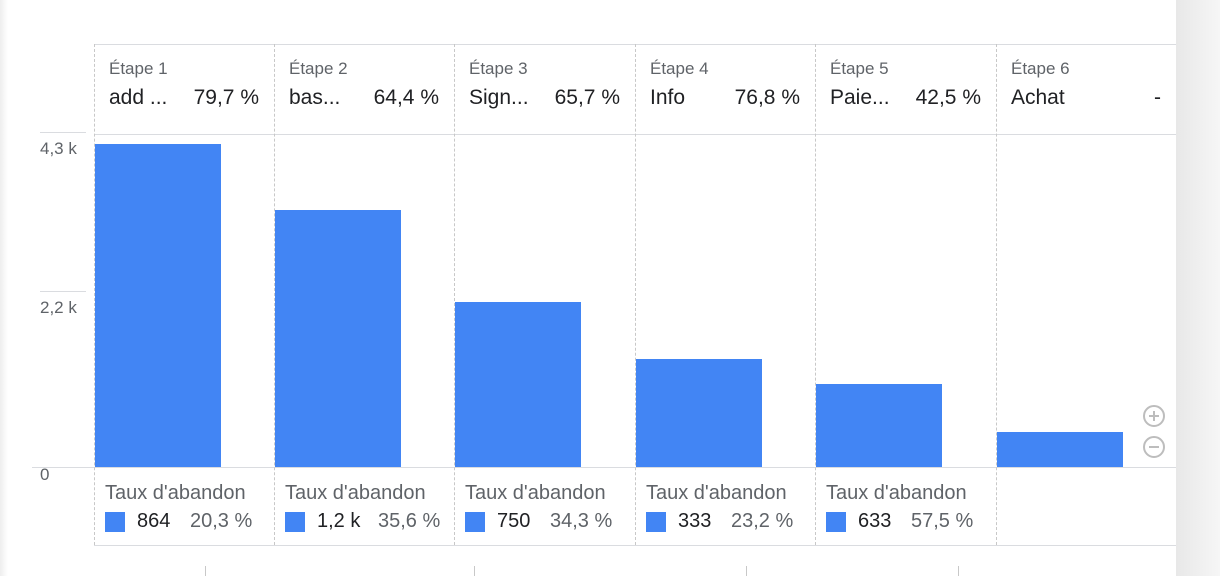 This screenshot has width=1220, height=576. I want to click on y-tick-label: 2,2 k, so click(58, 308).